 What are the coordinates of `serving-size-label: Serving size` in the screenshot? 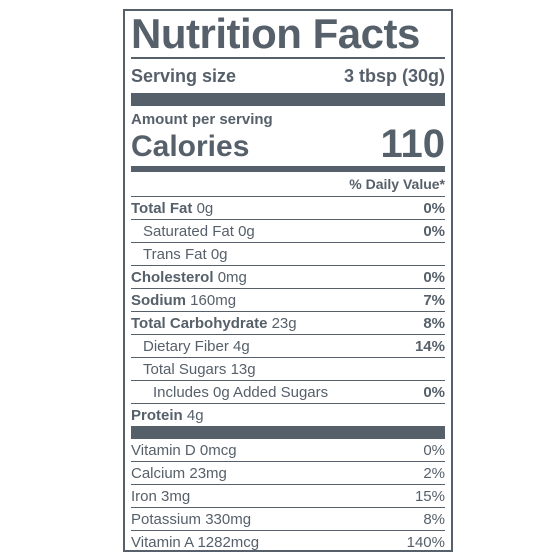 It's located at (184, 76).